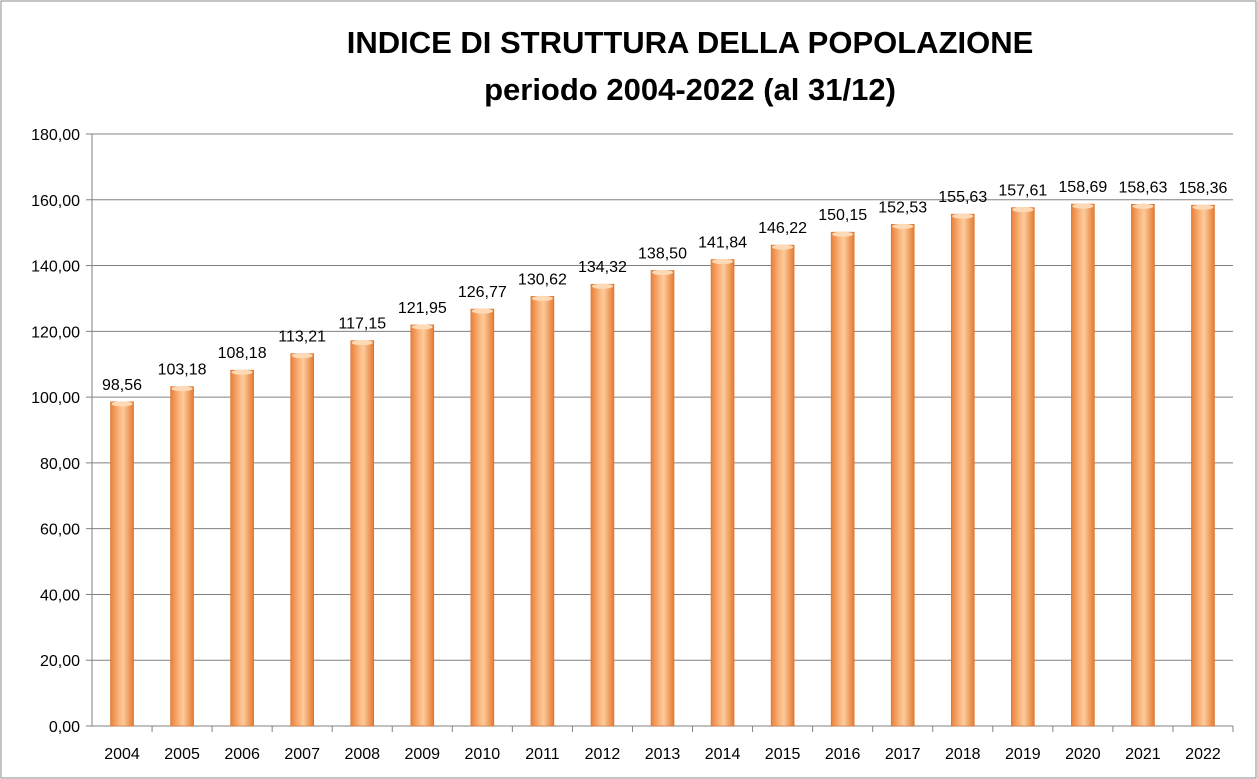 The image size is (1257, 779). Describe the element at coordinates (182, 370) in the screenshot. I see `data-label: 103,18` at that location.